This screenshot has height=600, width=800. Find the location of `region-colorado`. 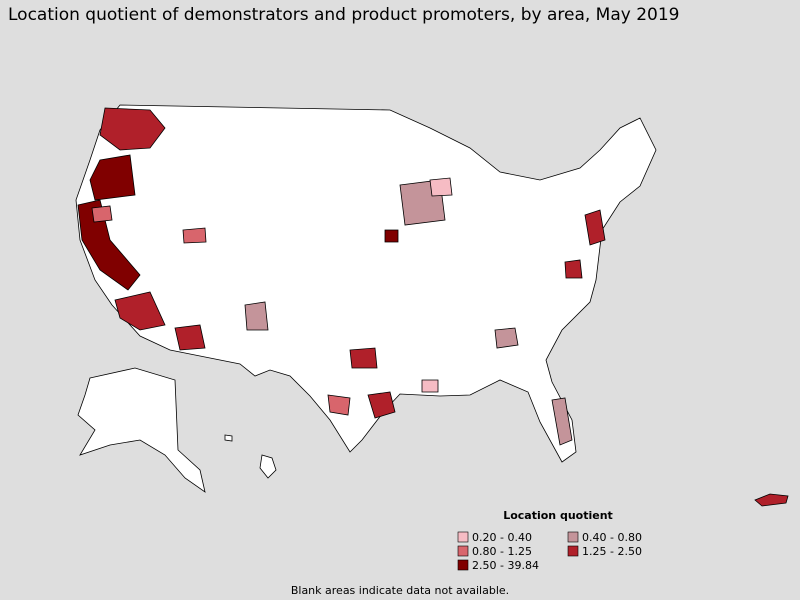

region-colorado is located at coordinates (194, 235).